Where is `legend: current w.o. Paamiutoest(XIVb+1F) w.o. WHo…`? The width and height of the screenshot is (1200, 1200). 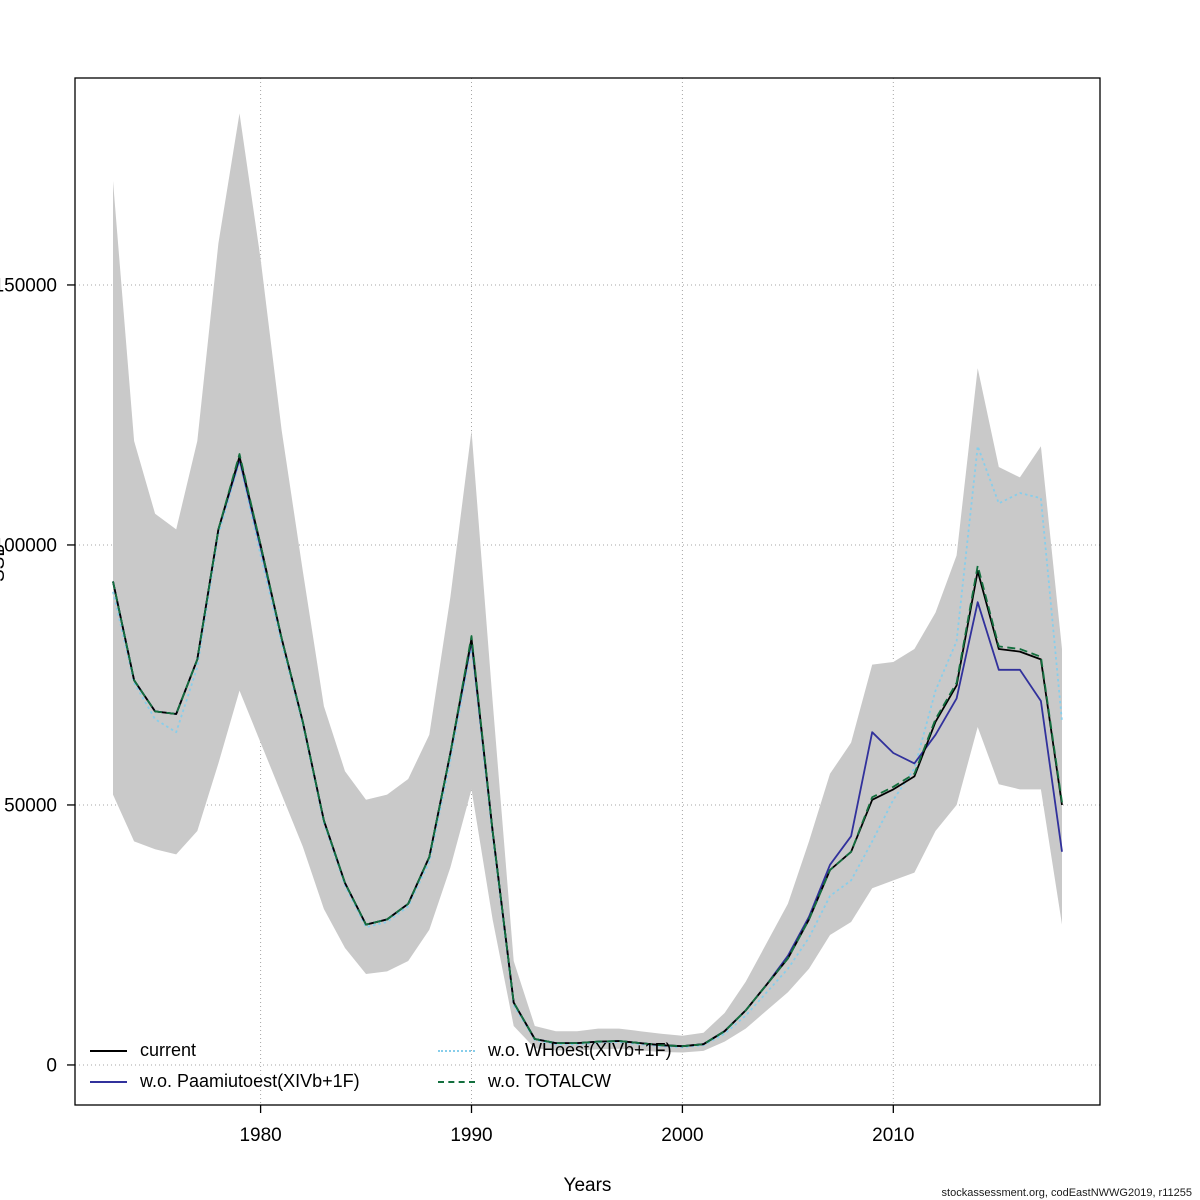 legend: current w.o. Paamiutoest(XIVb+1F) w.o. WHo… is located at coordinates (438, 1066).